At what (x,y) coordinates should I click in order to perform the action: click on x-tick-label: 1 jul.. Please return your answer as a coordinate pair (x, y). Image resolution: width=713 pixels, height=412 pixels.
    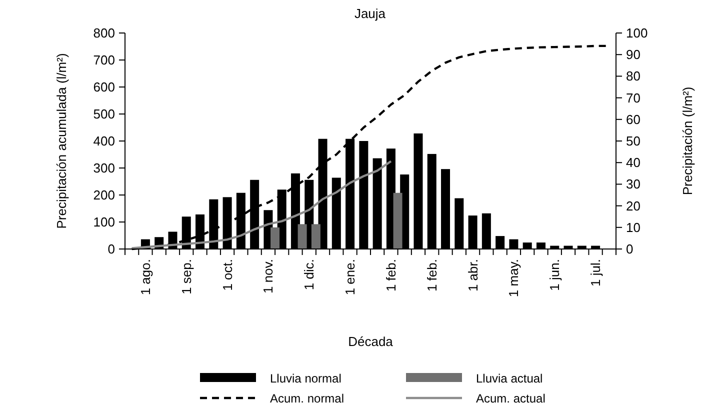
    Looking at the image, I should click on (596, 272).